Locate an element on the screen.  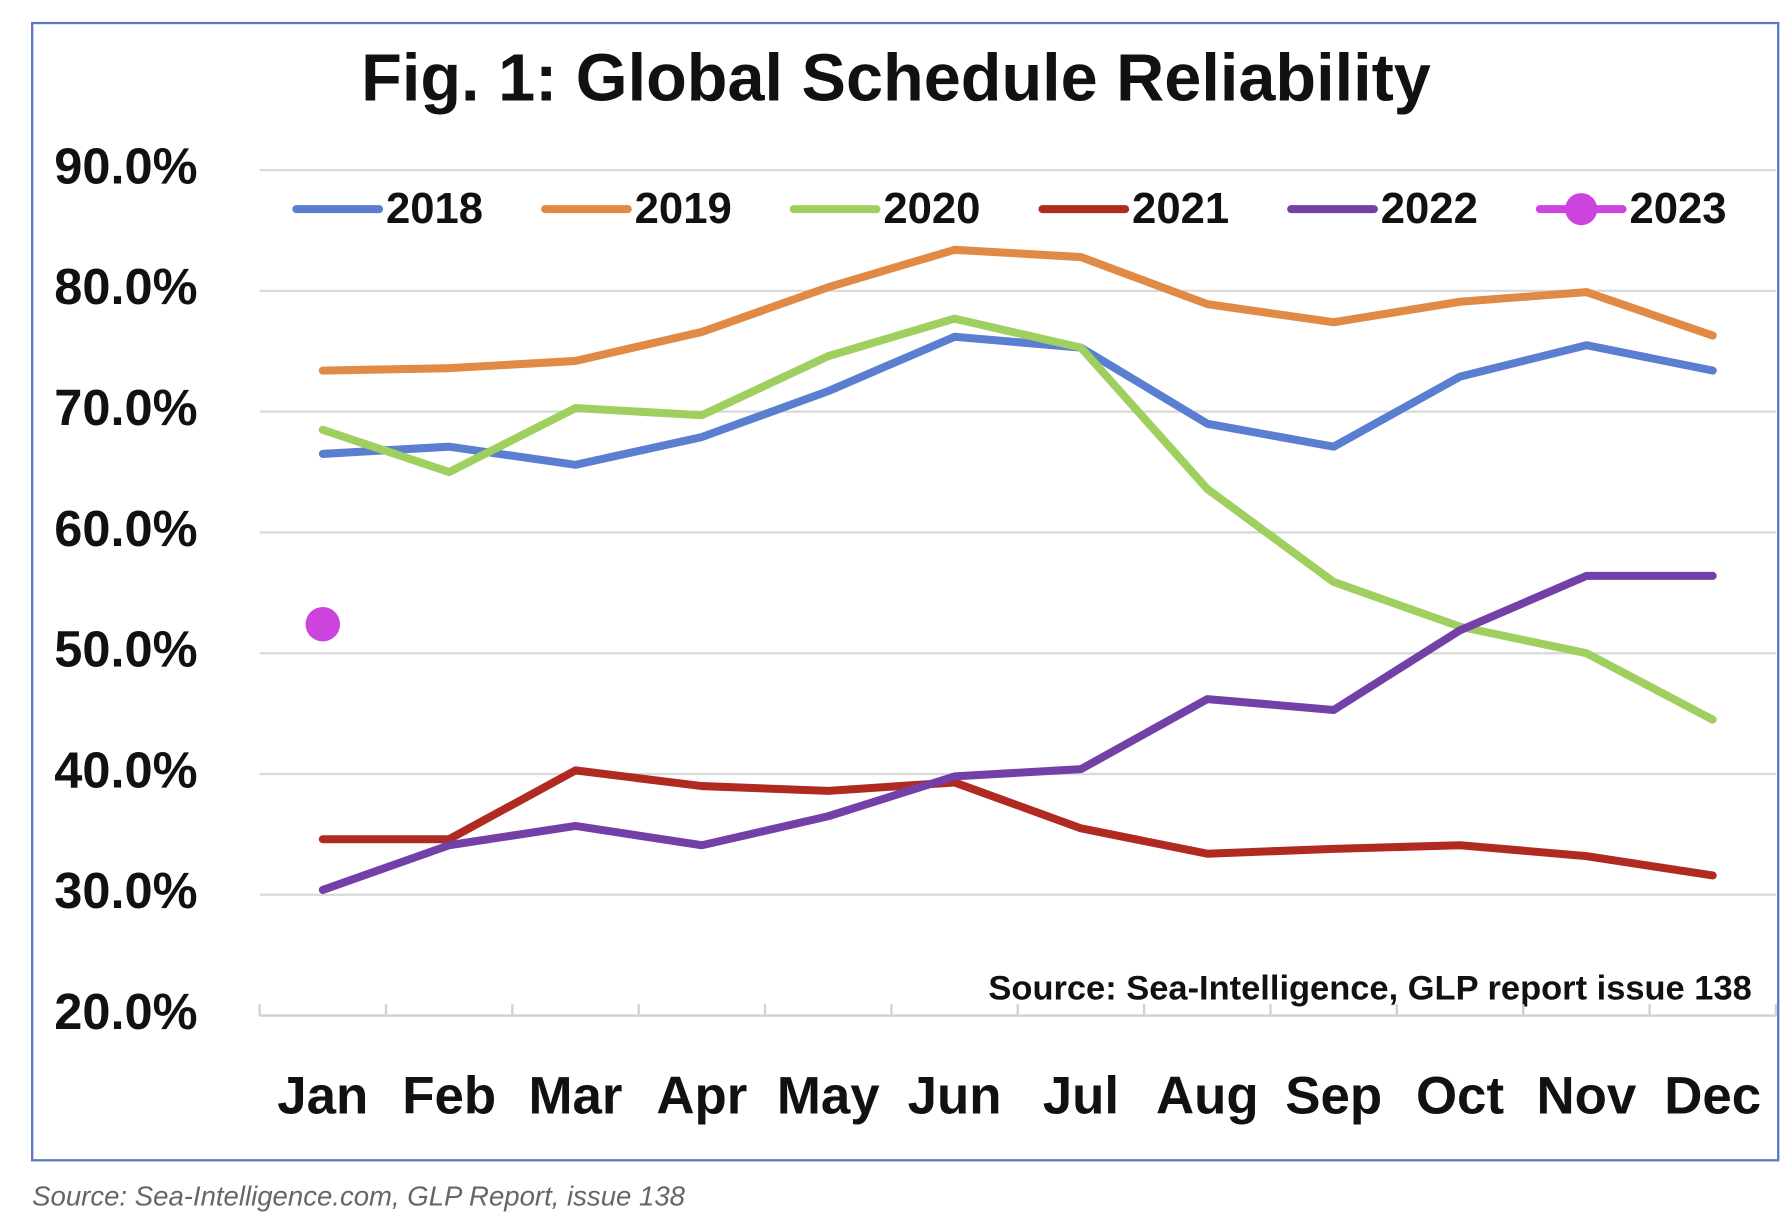
y-tick-label: 30.0% is located at coordinates (125, 890).